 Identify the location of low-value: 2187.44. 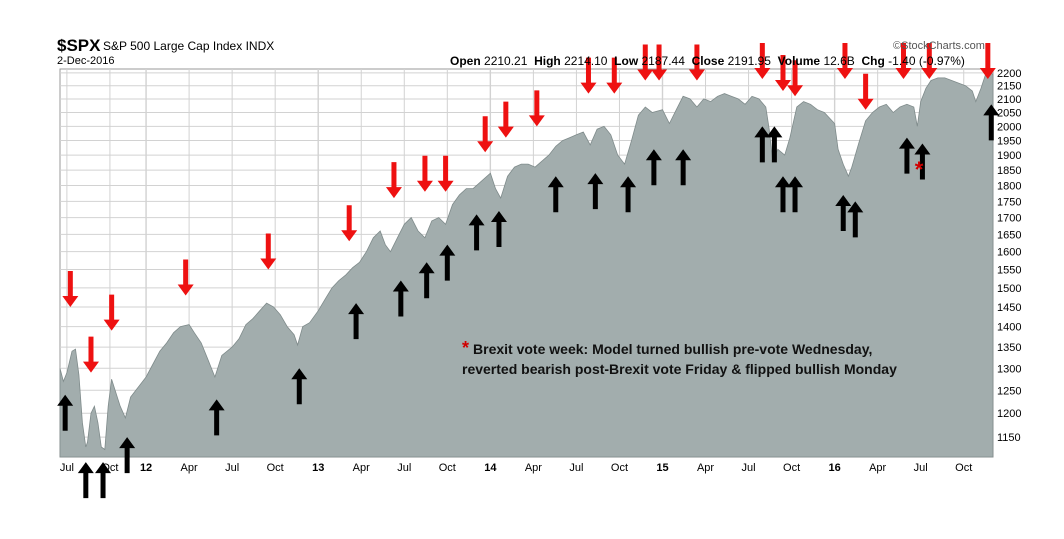
(663, 61).